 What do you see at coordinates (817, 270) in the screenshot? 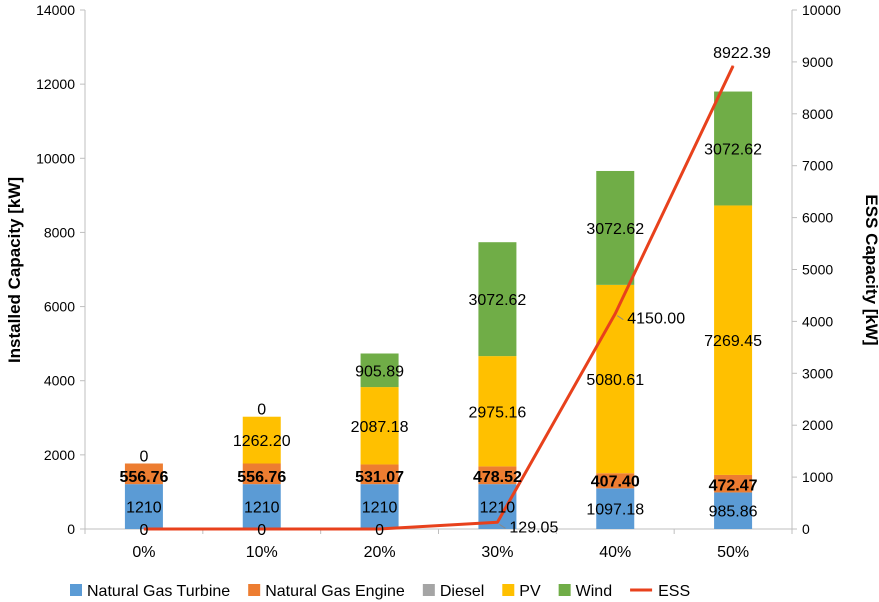
I see `y2-tick-label: 5000` at bounding box center [817, 270].